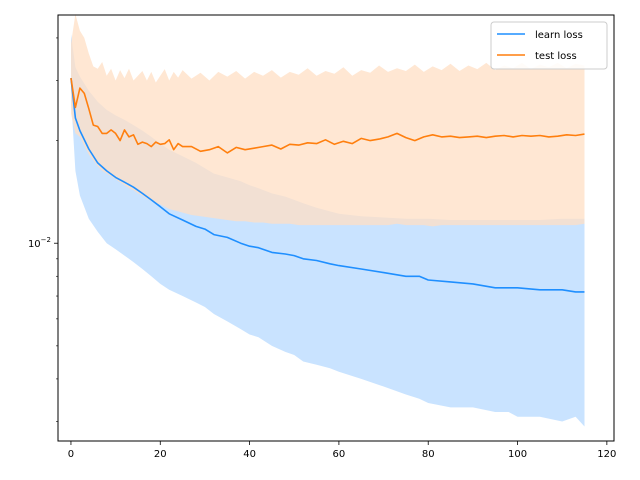 The height and width of the screenshot is (480, 640). Describe the element at coordinates (71, 454) in the screenshot. I see `x-tick-label: 0` at that location.